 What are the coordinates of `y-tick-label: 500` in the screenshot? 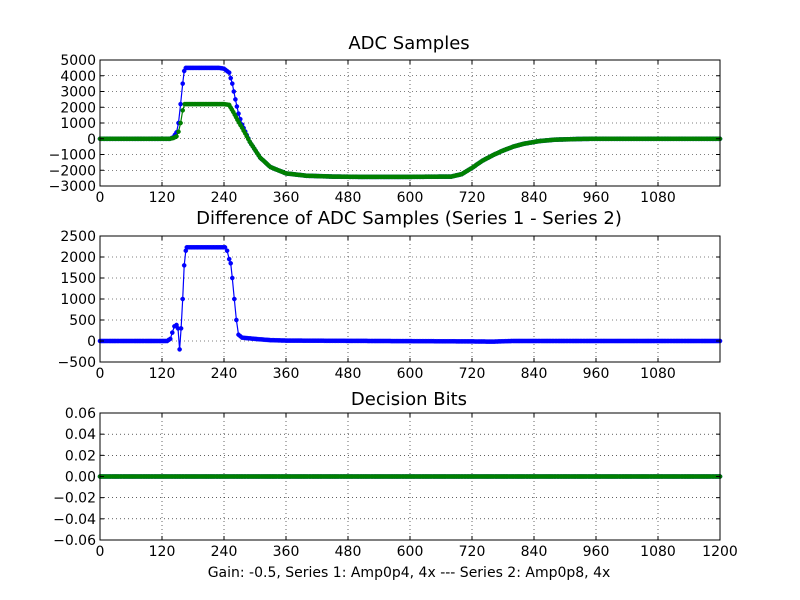 It's located at (82, 321).